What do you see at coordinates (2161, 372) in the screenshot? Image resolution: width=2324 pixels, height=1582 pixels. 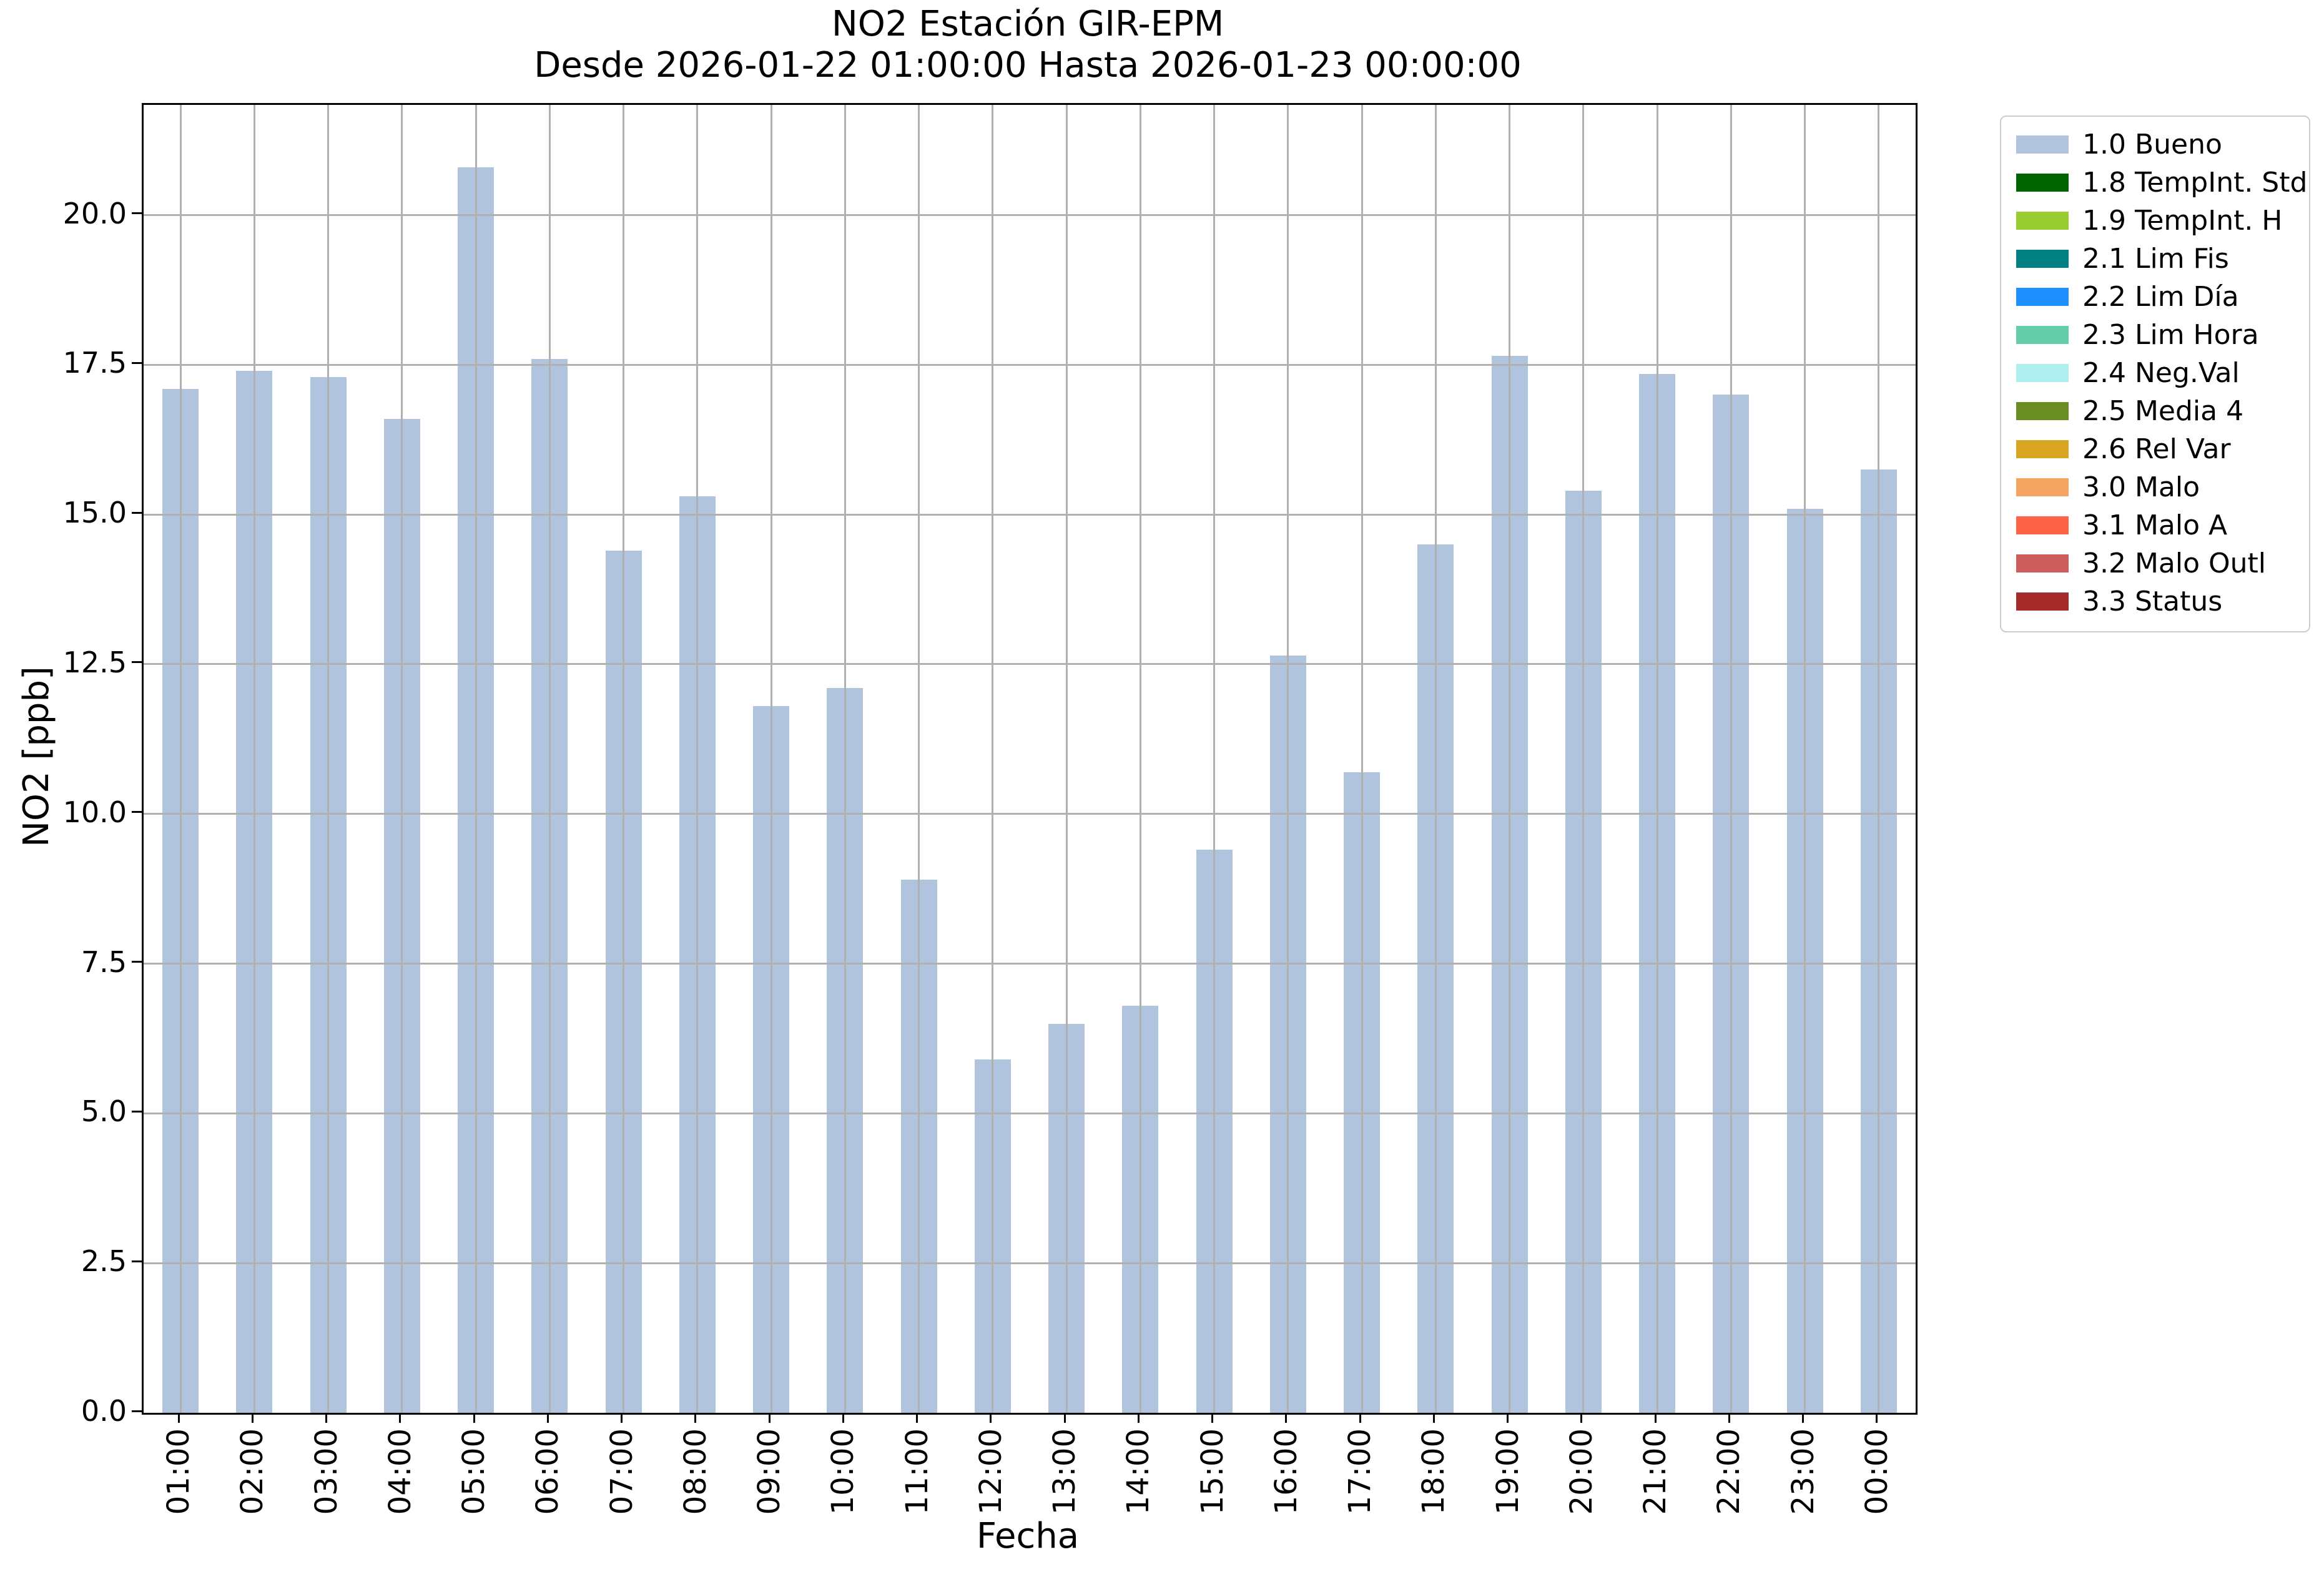 I see `legend-label: 2.4 Neg.Val` at bounding box center [2161, 372].